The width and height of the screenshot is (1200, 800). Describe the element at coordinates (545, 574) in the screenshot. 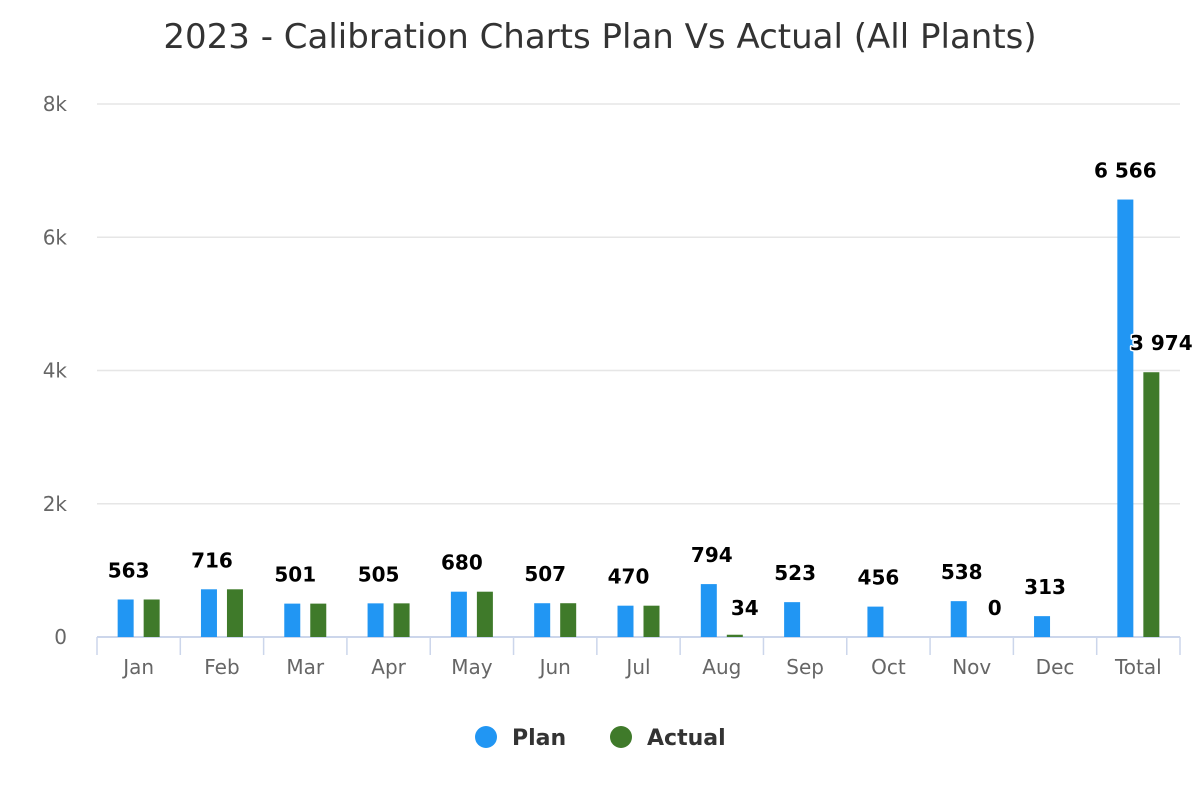

I see `data-label-plan-jun: 507` at that location.